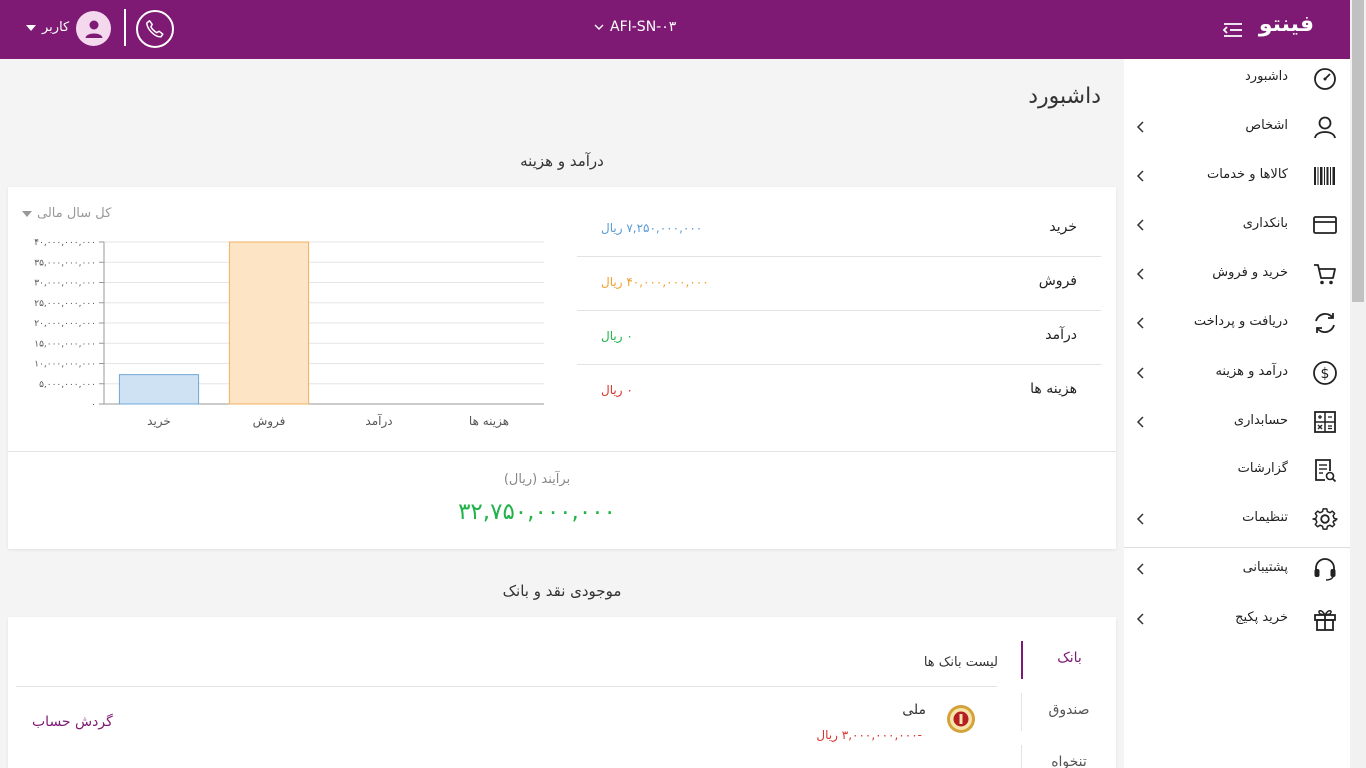 The width and height of the screenshot is (1366, 768). What do you see at coordinates (1233, 30) in the screenshot?
I see `menu-collapse-icon` at bounding box center [1233, 30].